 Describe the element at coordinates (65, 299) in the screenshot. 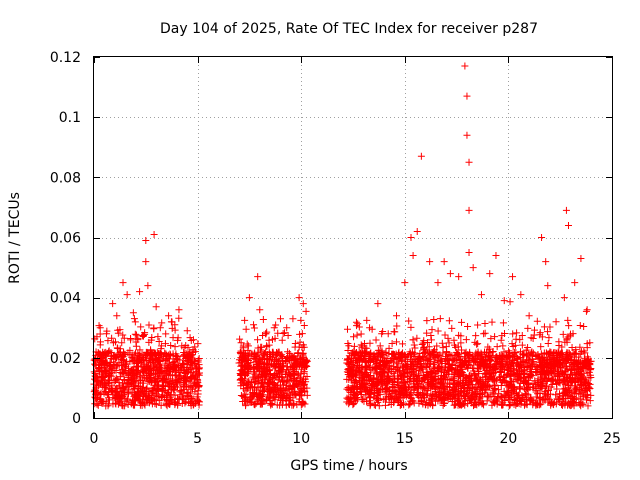

I see `y-tick-label: 0.04` at that location.